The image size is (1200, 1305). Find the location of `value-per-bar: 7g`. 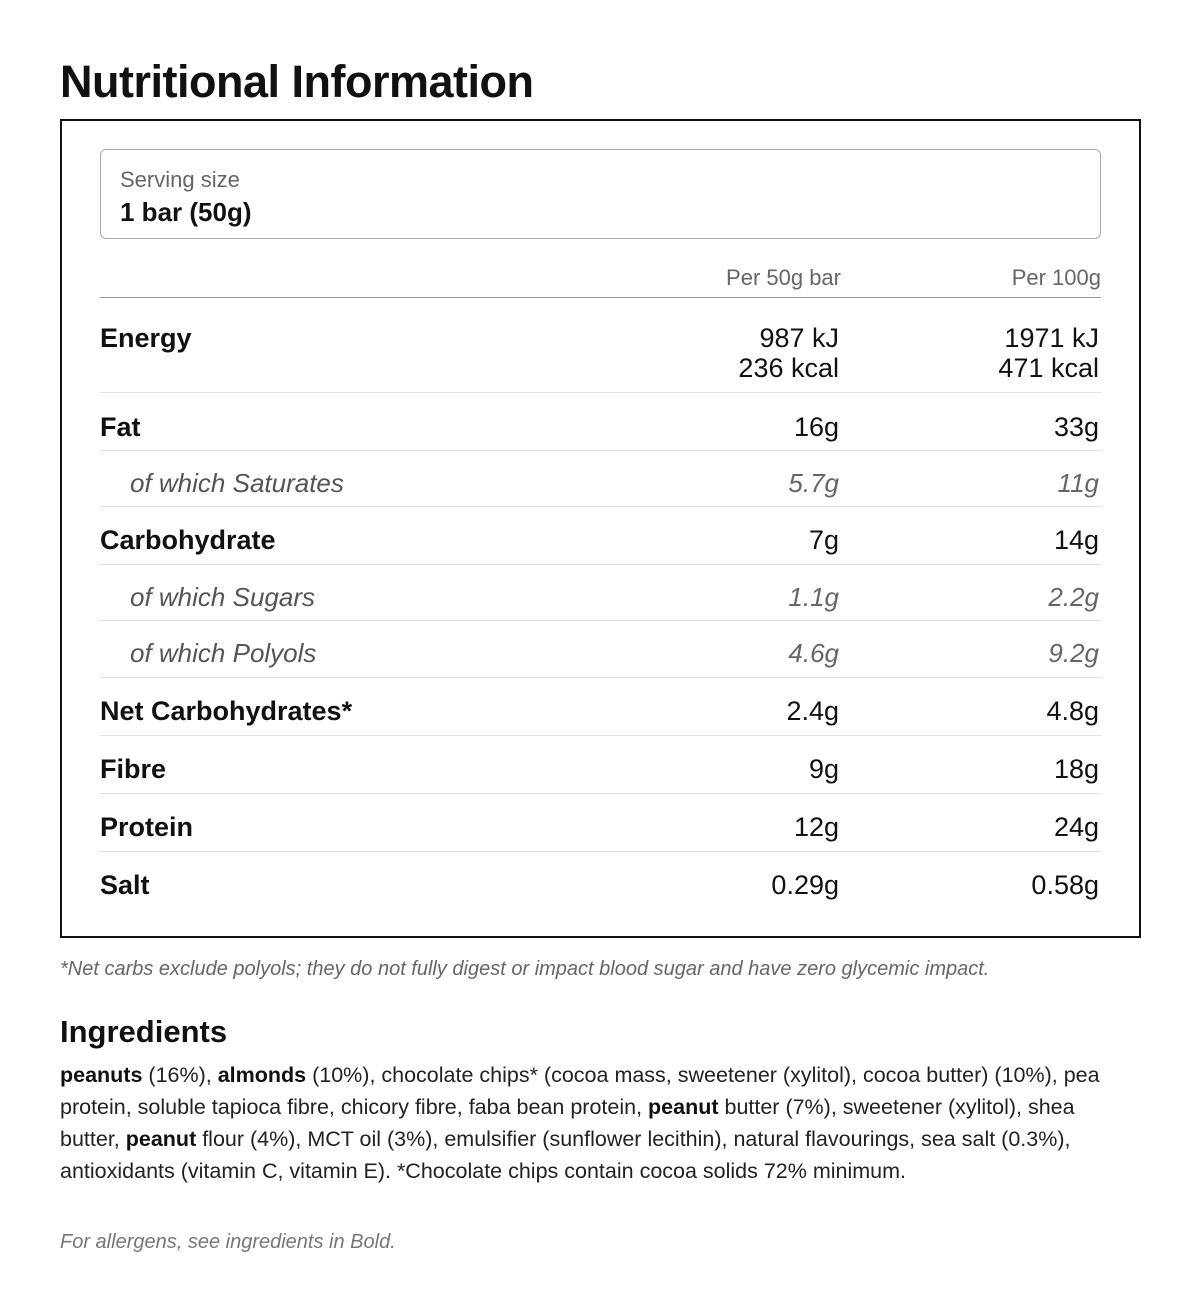

value-per-bar: 7g is located at coordinates (823, 540).